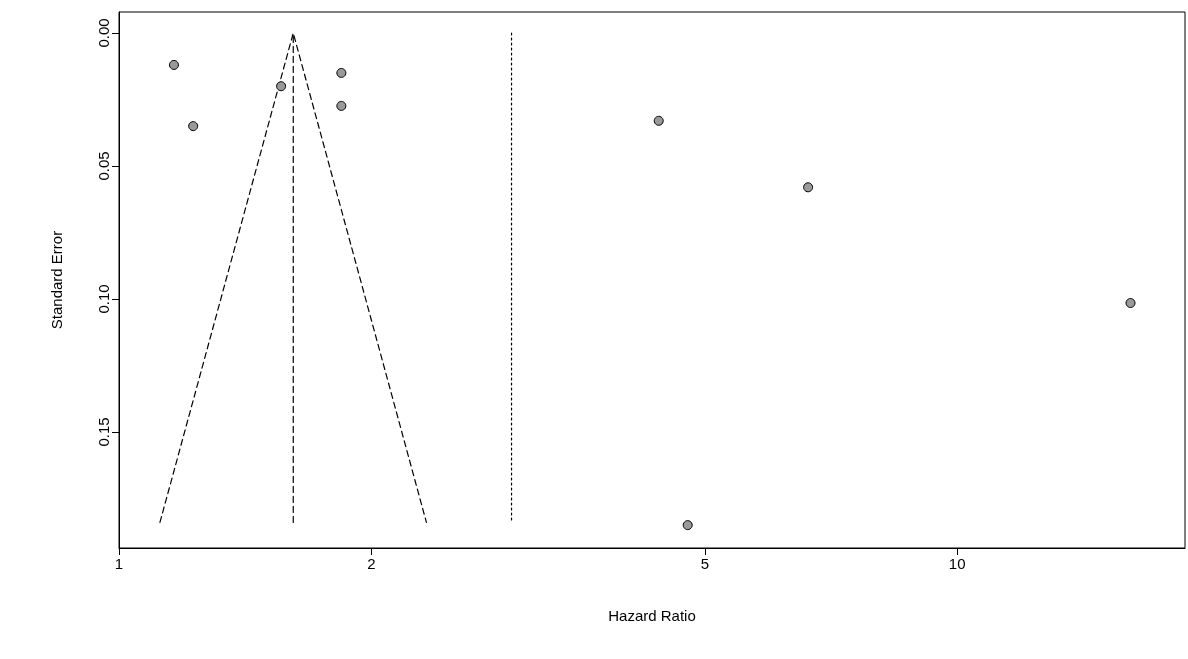 The height and width of the screenshot is (659, 1188). Describe the element at coordinates (705, 563) in the screenshot. I see `x-tick-label: 5` at that location.